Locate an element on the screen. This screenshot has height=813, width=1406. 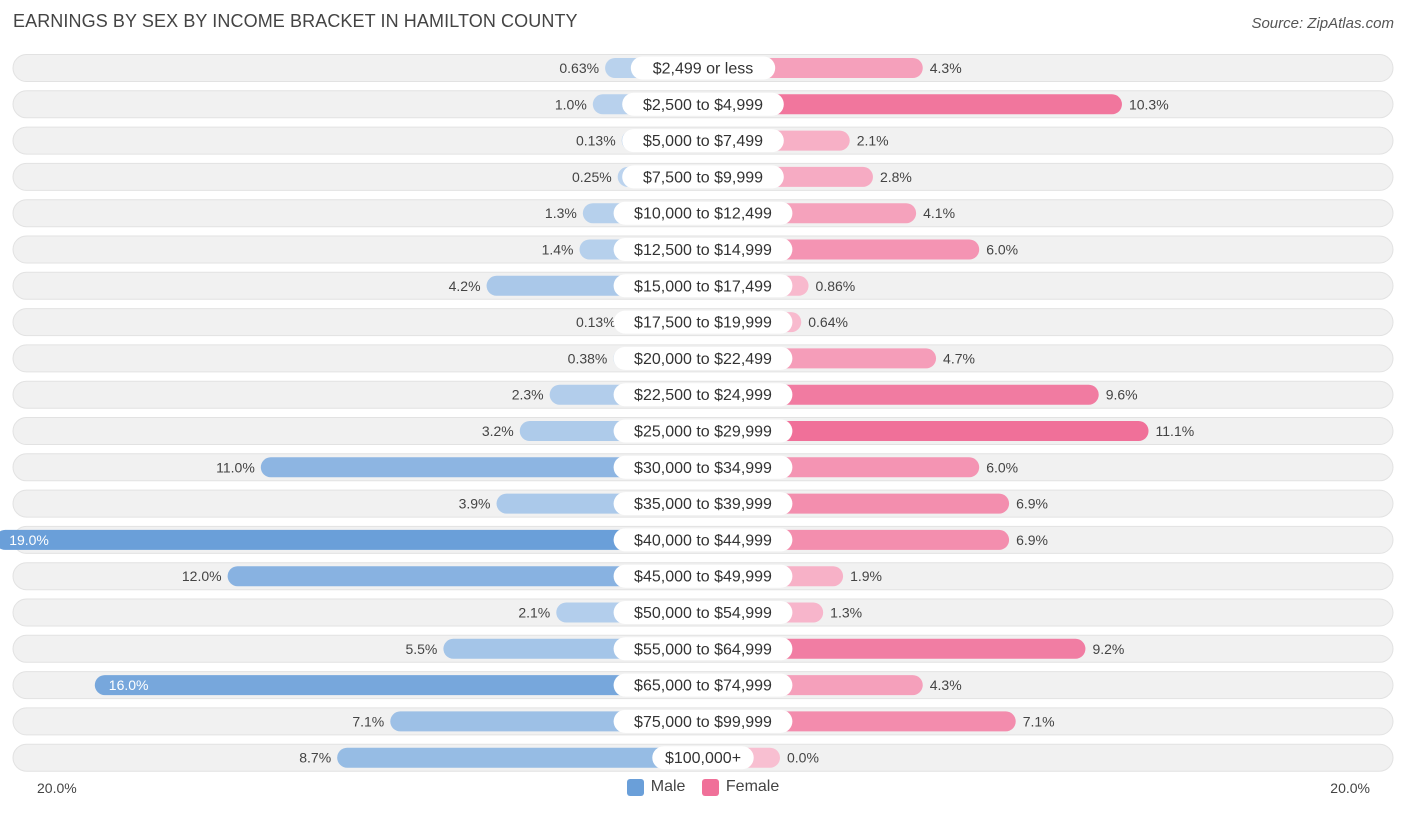
value-label-male: 11.0% is located at coordinates (235, 467).